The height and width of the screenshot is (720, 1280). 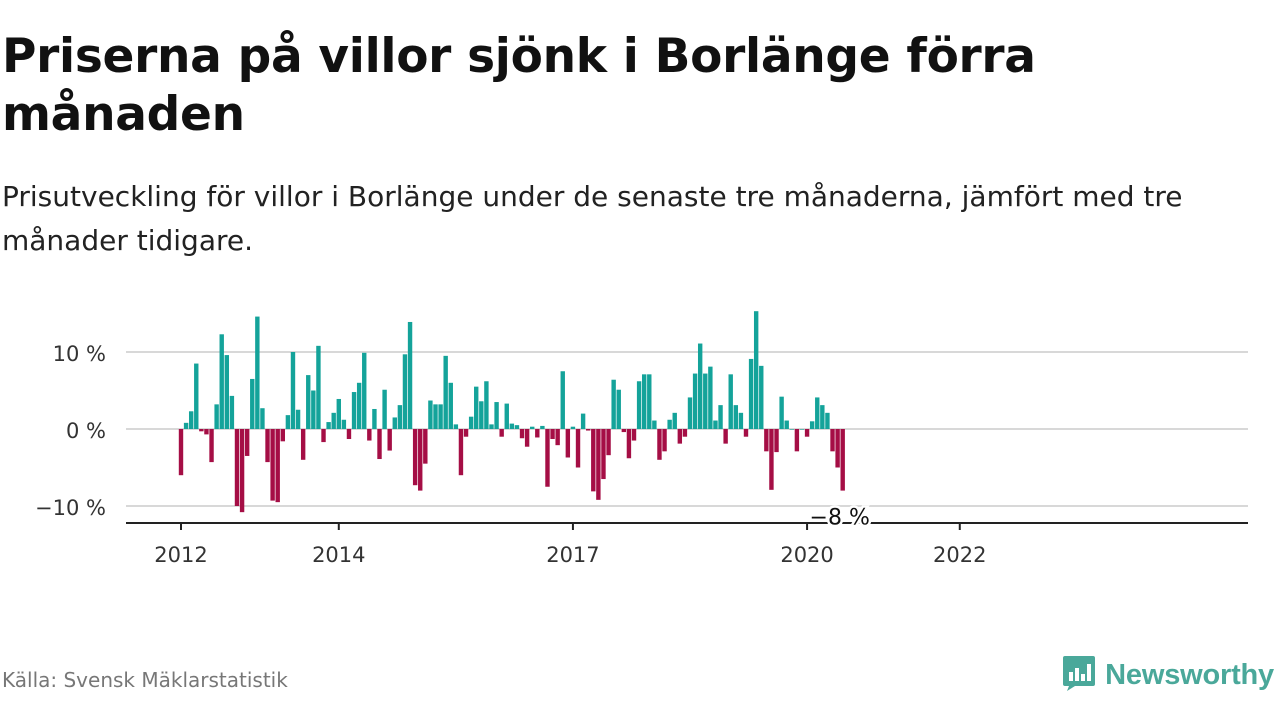 What do you see at coordinates (1189, 674) in the screenshot?
I see `newsworthy-wordmark: Newsworthy` at bounding box center [1189, 674].